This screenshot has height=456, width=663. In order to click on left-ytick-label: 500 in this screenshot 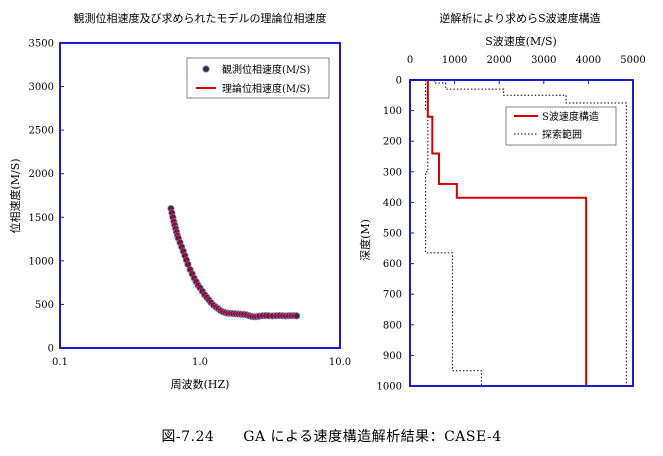, I will do `click(44, 305)`.